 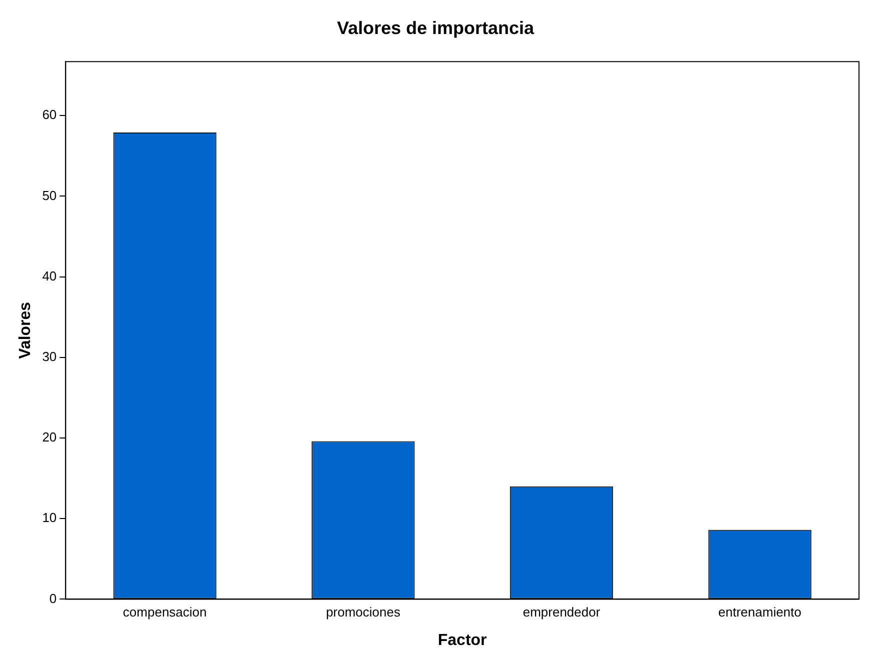 What do you see at coordinates (760, 612) in the screenshot?
I see `x-tick-label: entrenamiento` at bounding box center [760, 612].